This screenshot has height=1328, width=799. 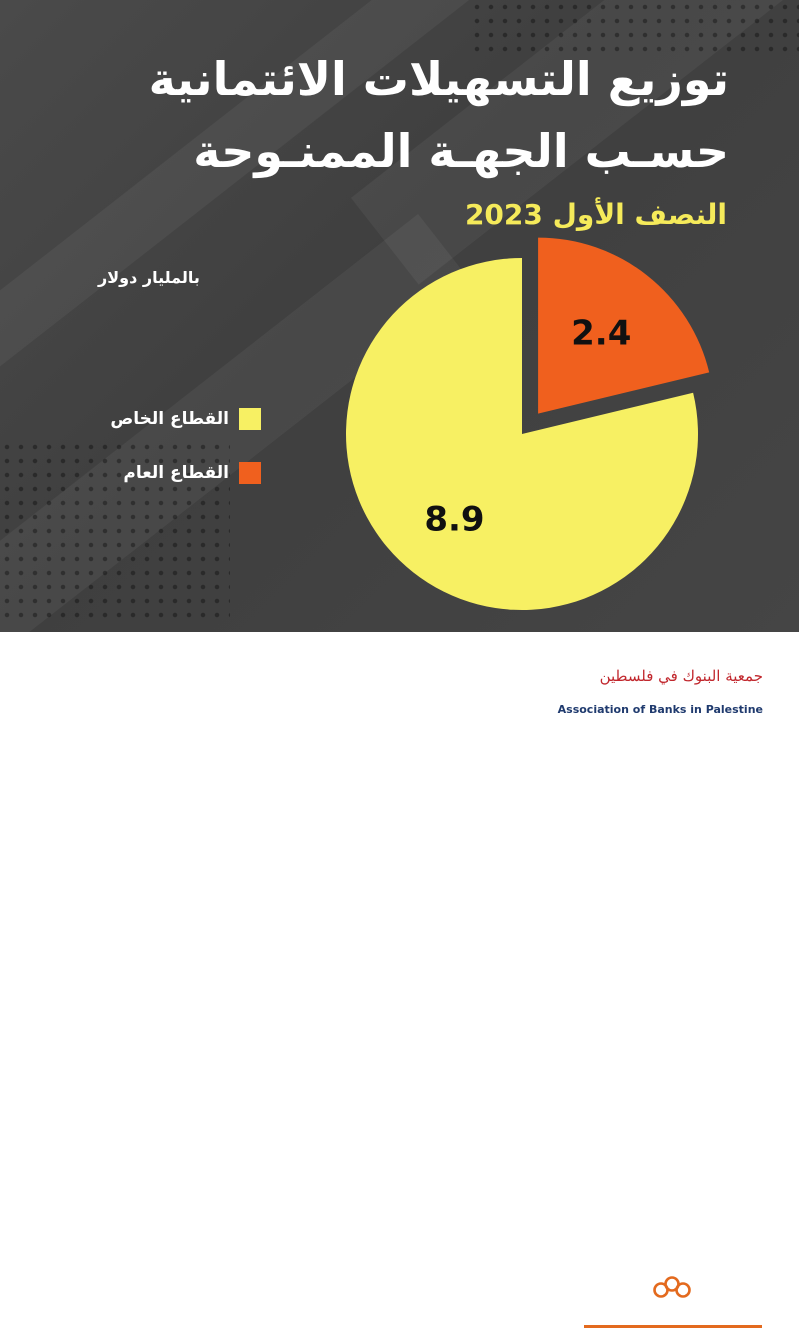 I want to click on legend-item-private: القطاع الخاص, so click(x=185, y=419).